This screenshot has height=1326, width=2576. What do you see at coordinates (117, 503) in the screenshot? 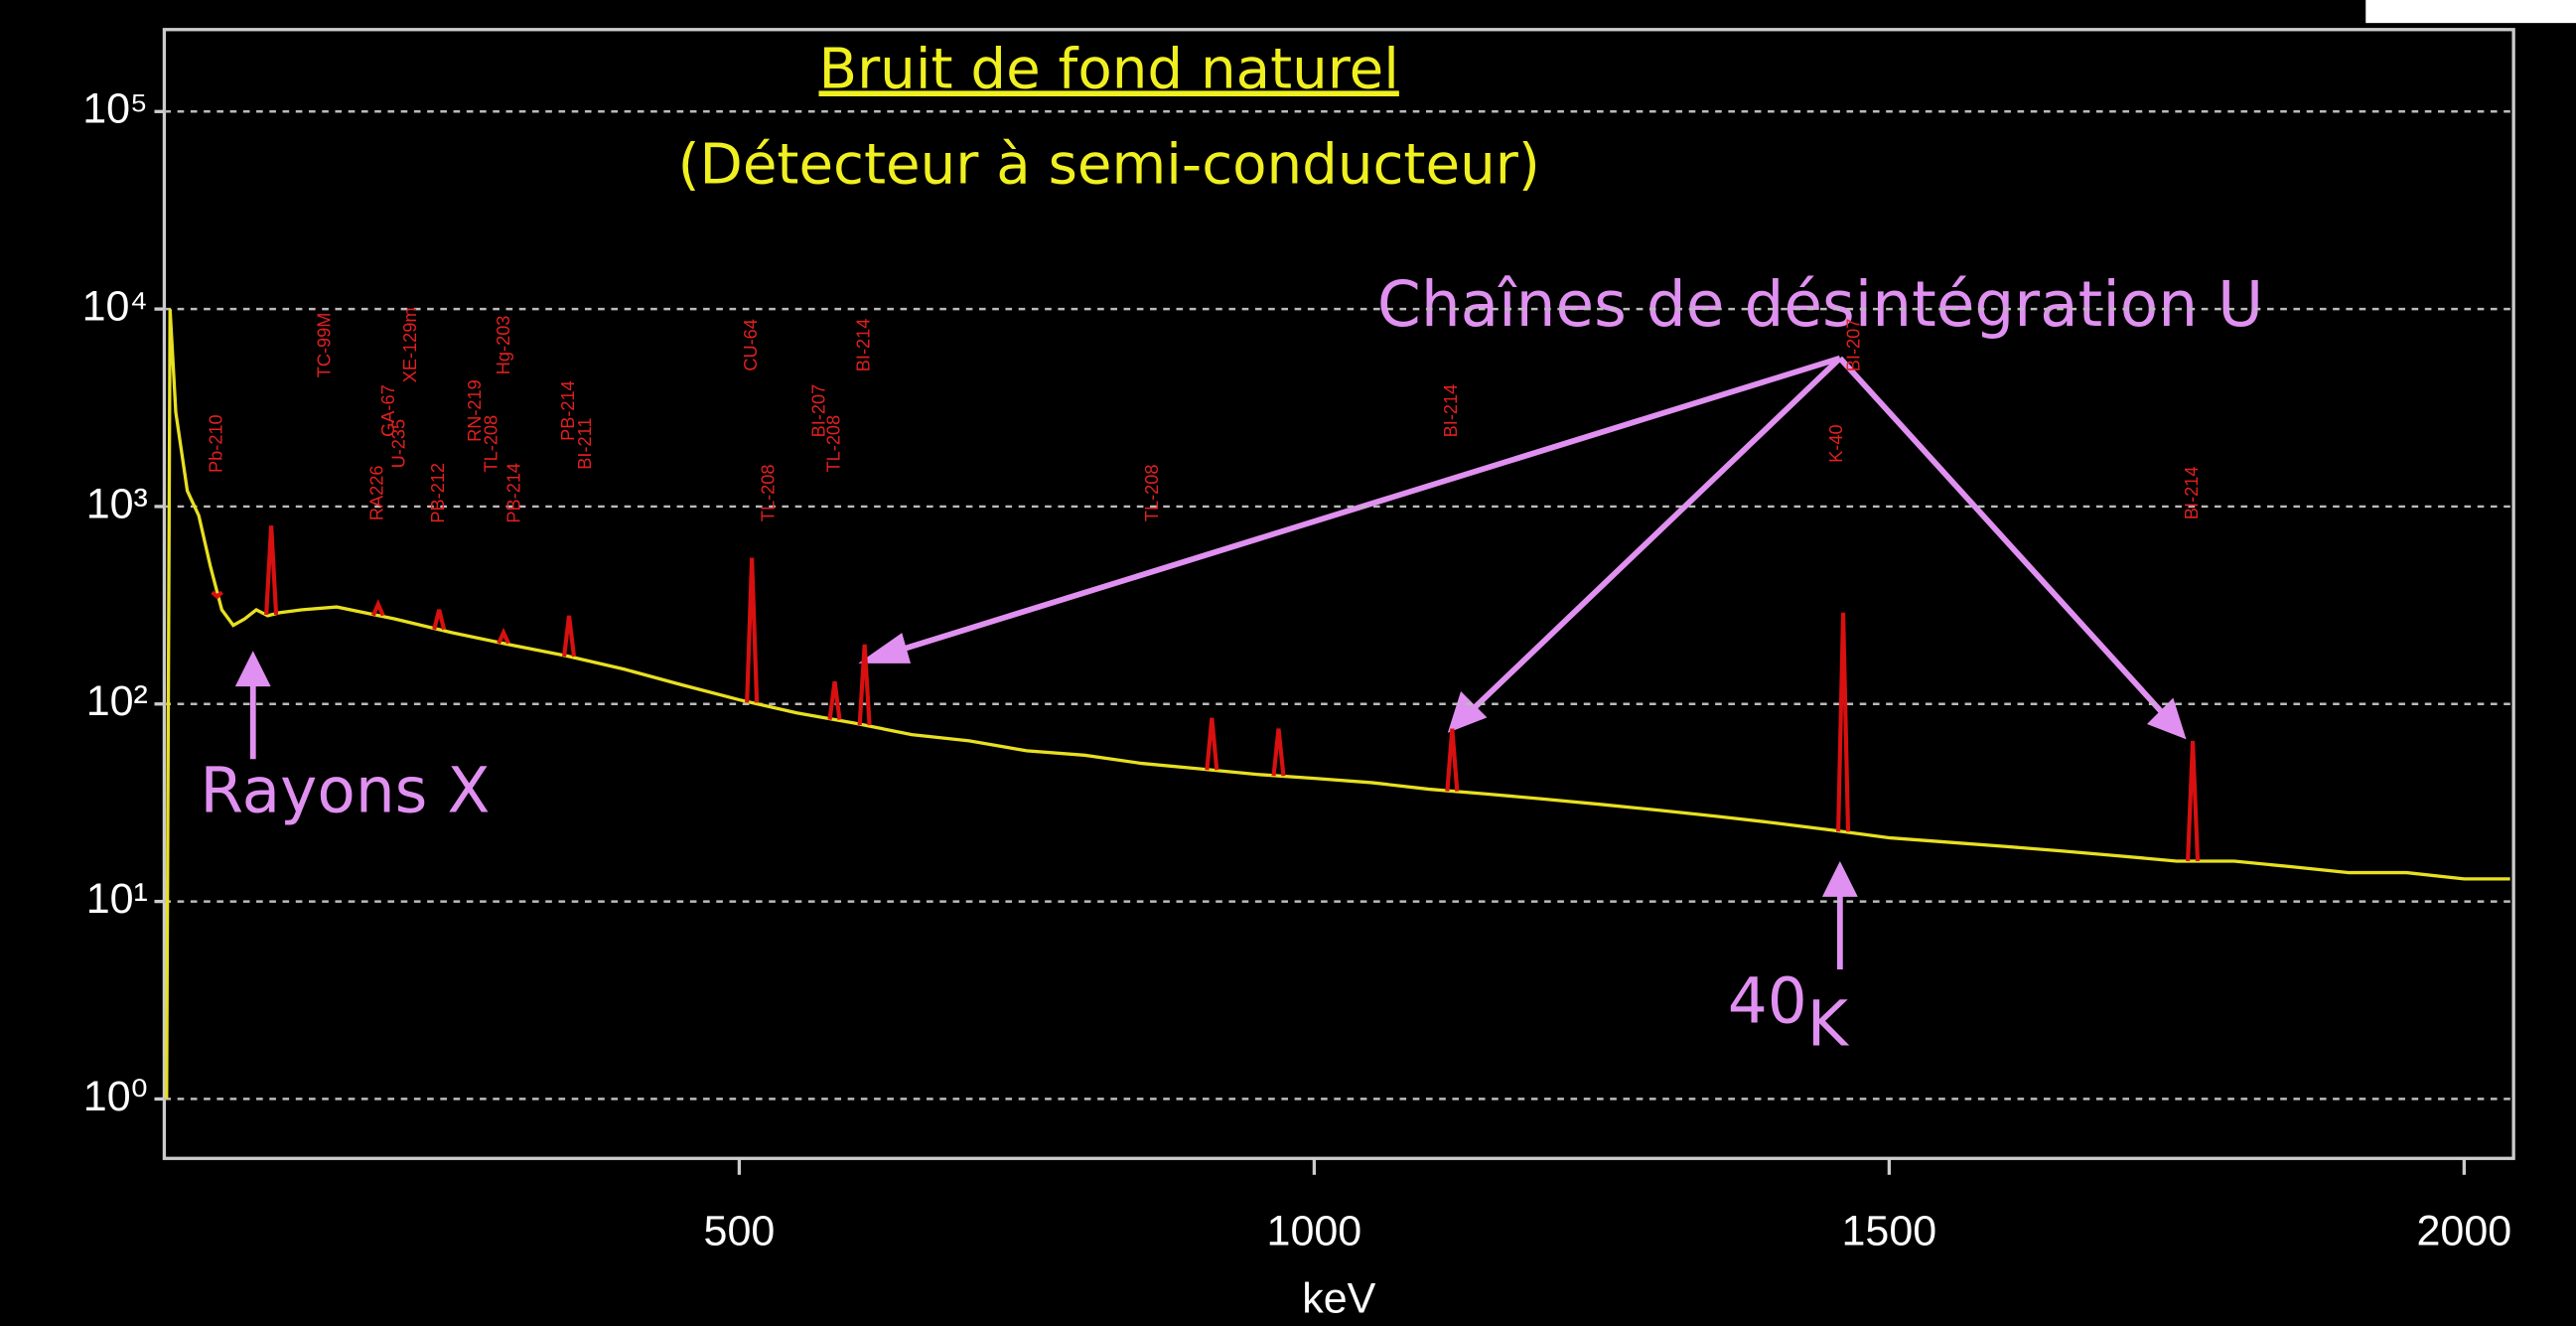
I see `y-tick-label: 10³` at bounding box center [117, 503].